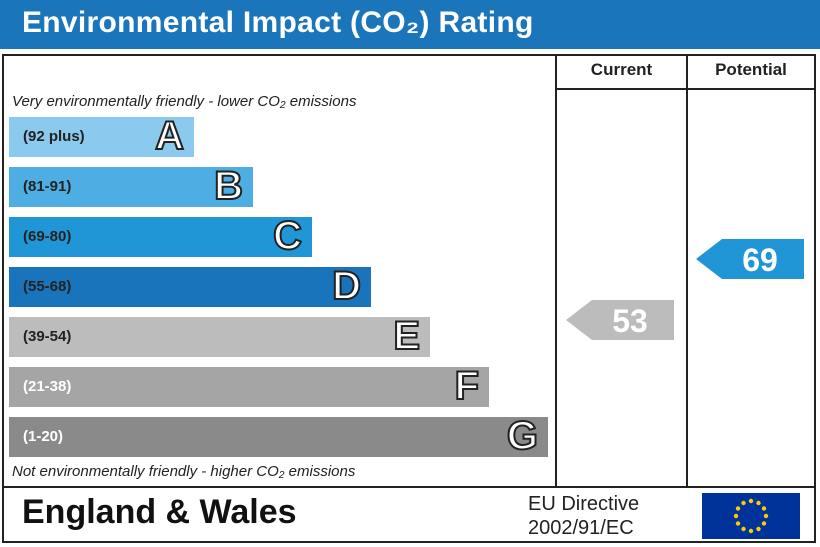 Image resolution: width=820 pixels, height=547 pixels. What do you see at coordinates (190, 286) in the screenshot?
I see `rating-band-d: (55-68) D` at bounding box center [190, 286].